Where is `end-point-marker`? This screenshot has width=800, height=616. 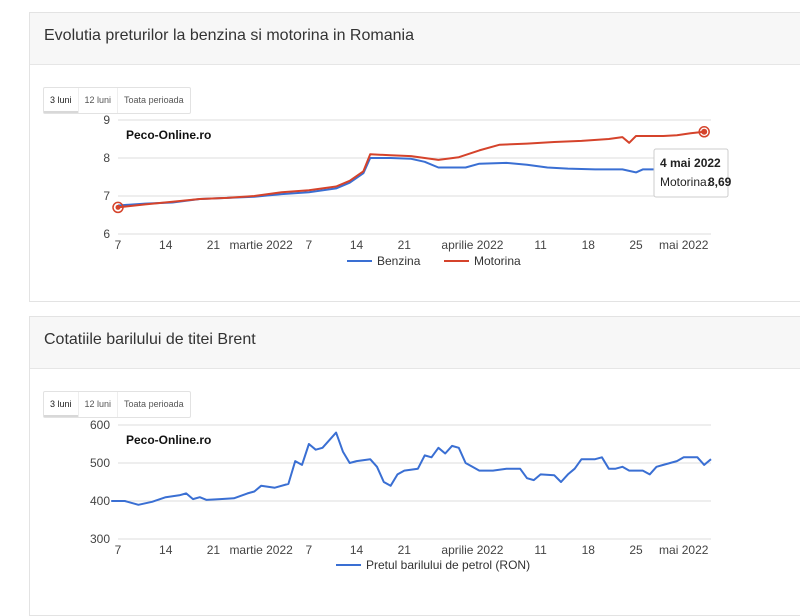
end-point-marker is located at coordinates (704, 132).